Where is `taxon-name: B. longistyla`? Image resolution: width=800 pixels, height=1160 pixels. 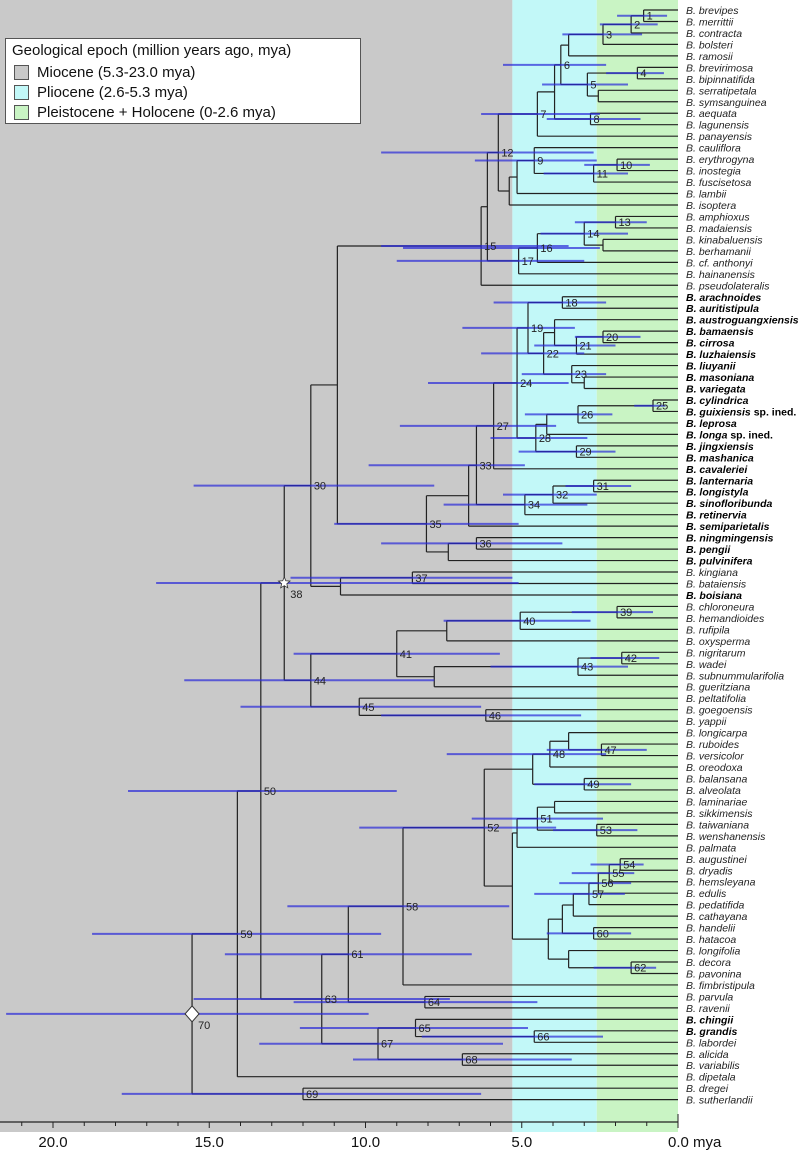 taxon-name: B. longistyla is located at coordinates (717, 493).